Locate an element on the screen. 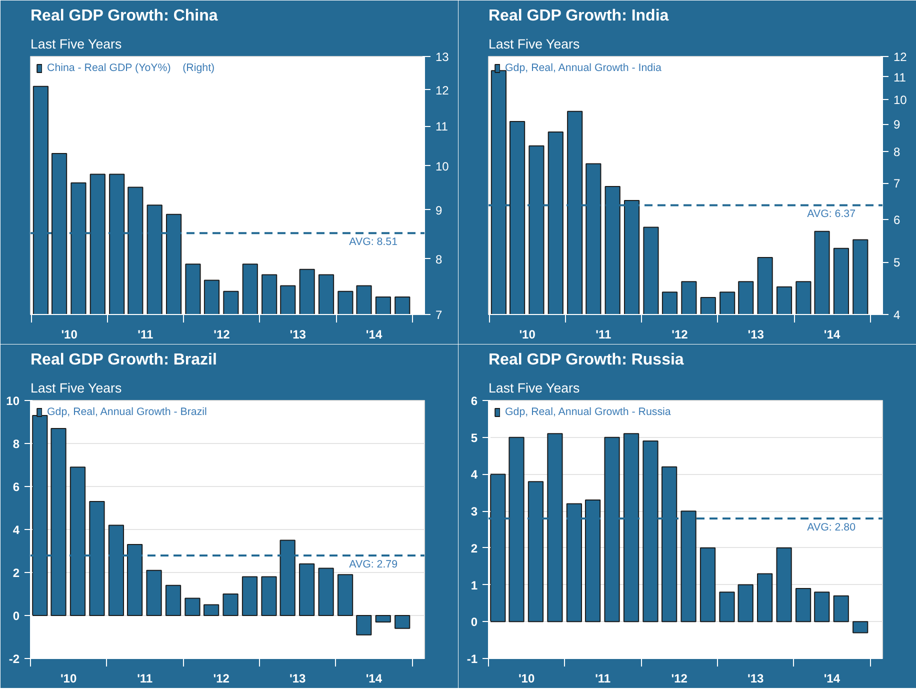 This screenshot has height=689, width=916. legend-label: Gdp, Real, Annual Growth - India is located at coordinates (583, 68).